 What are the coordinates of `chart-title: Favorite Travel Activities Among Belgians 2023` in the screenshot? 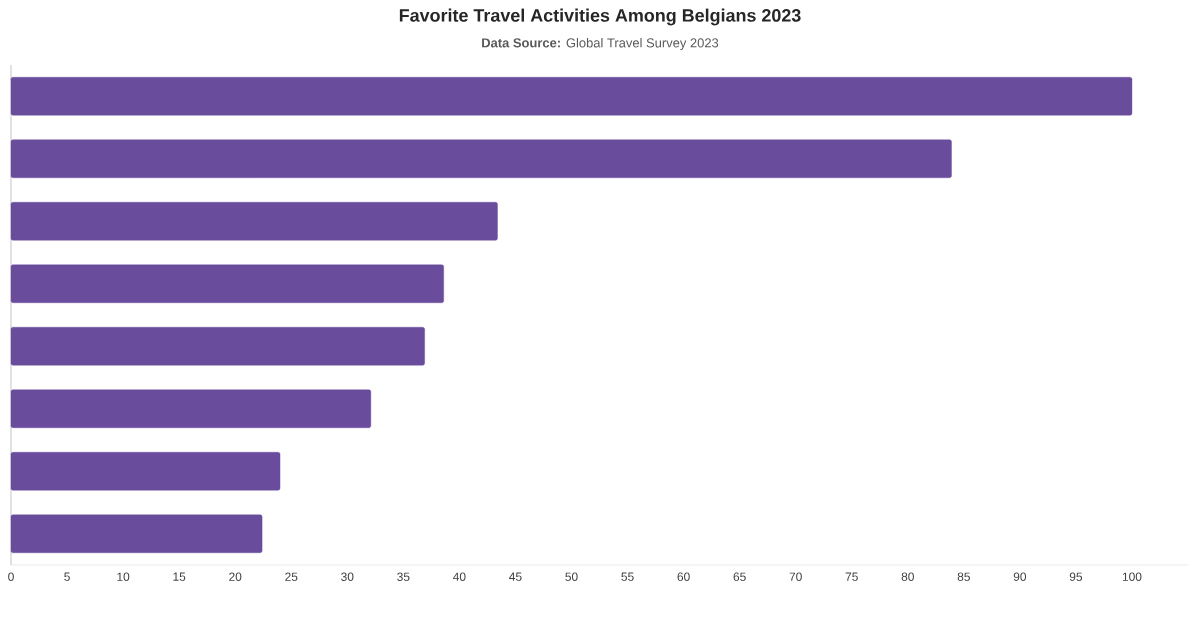 It's located at (600, 17).